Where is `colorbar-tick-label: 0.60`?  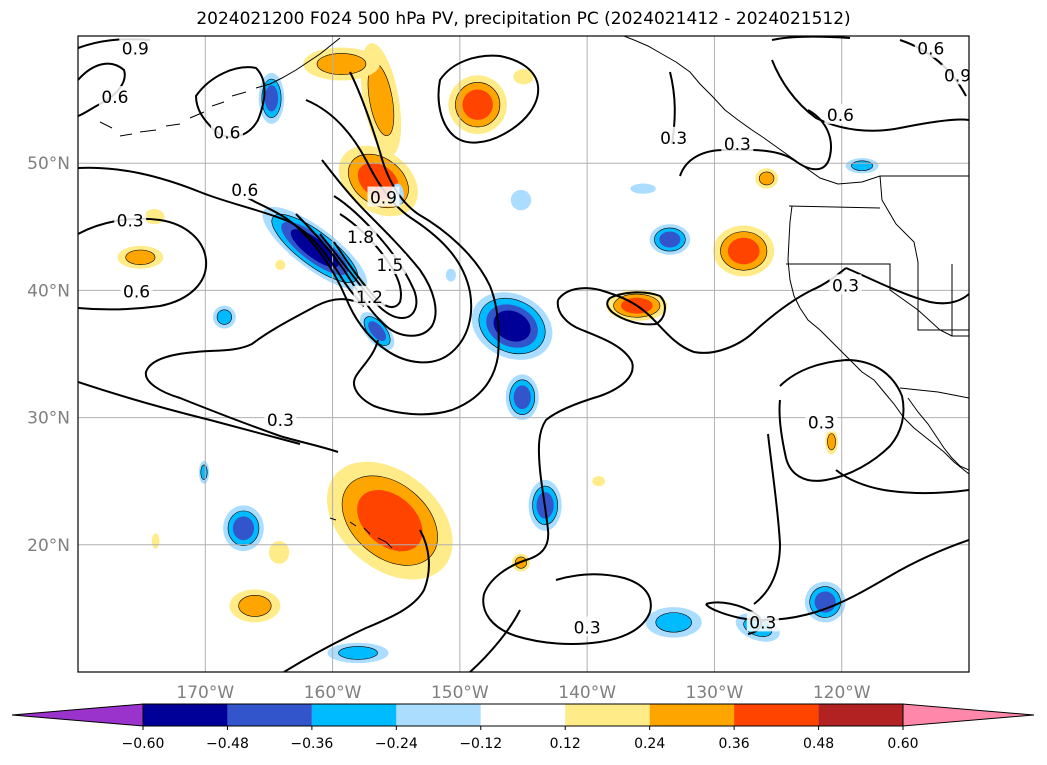 colorbar-tick-label: 0.60 is located at coordinates (902, 744).